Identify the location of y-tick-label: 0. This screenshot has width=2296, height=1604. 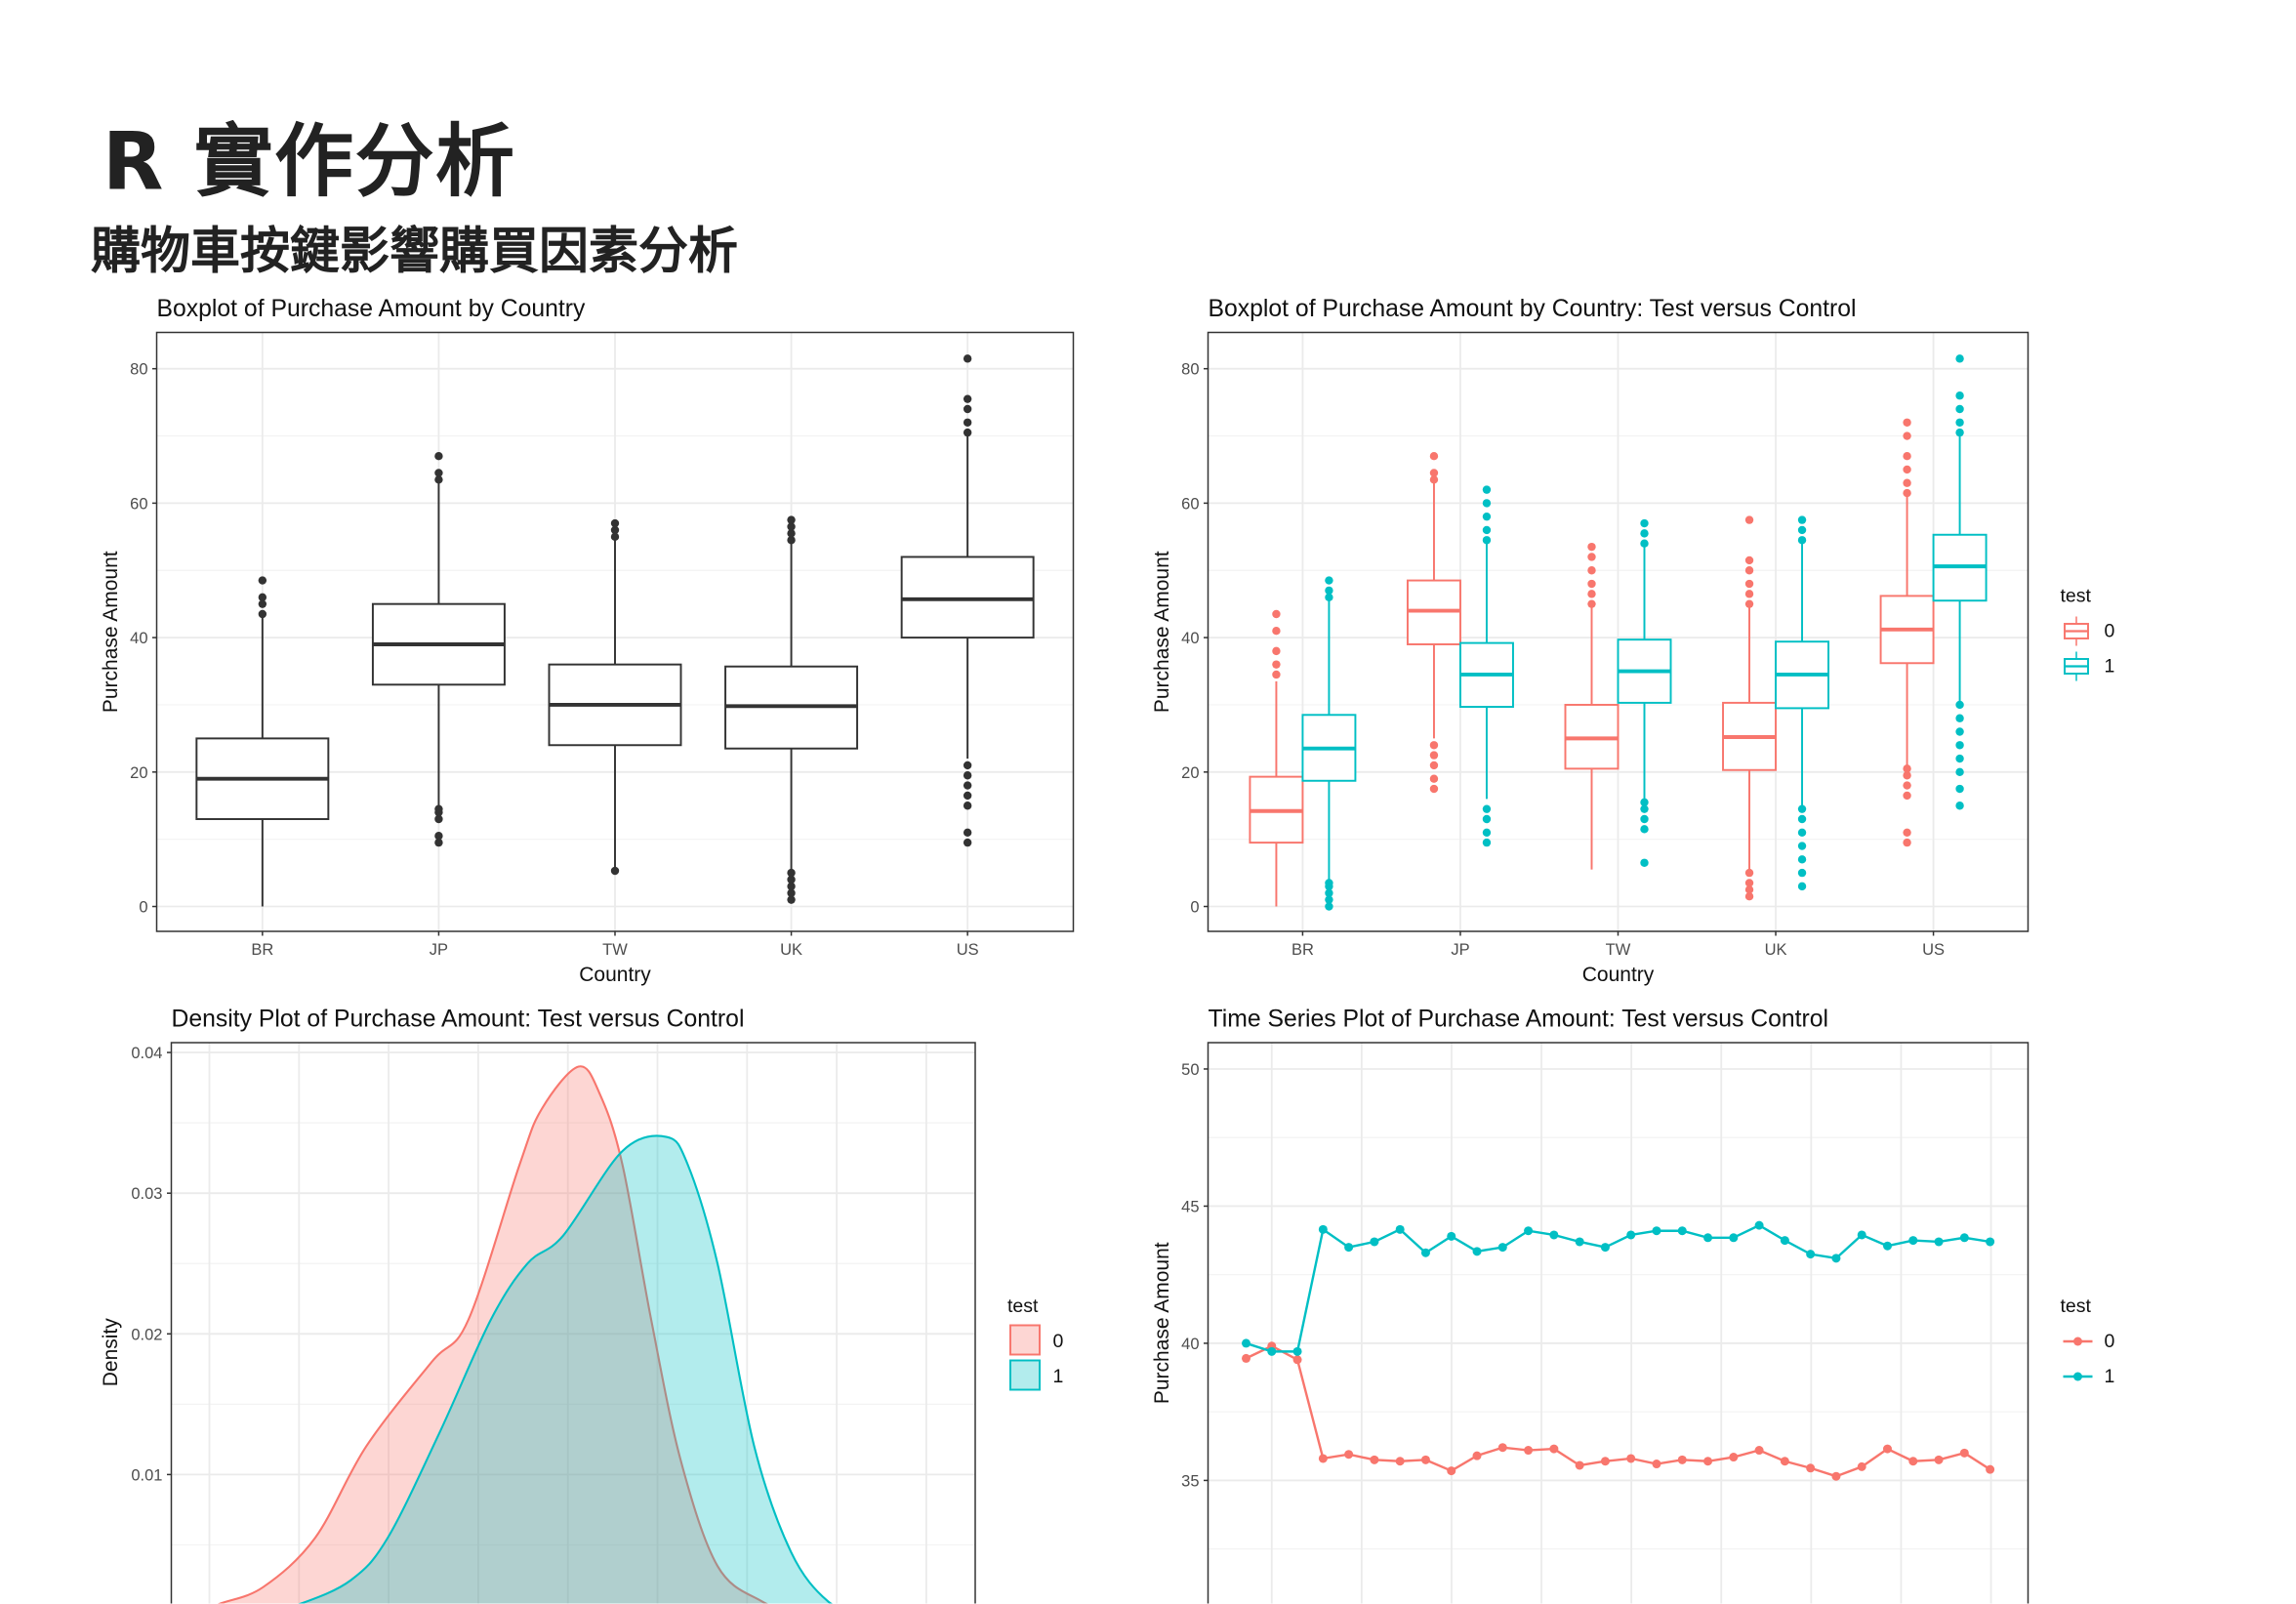
(143, 908).